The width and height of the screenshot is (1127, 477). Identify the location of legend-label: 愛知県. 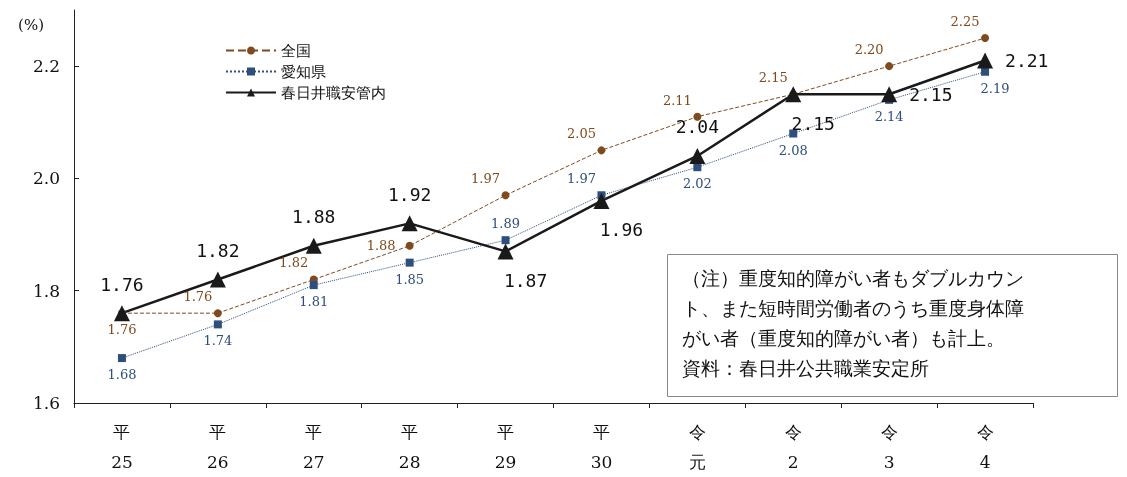
(303, 71).